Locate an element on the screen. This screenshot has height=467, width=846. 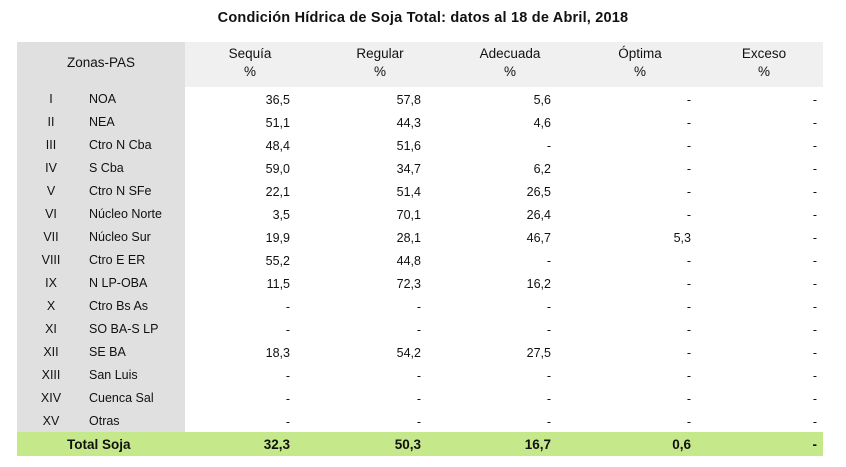
table-row: XI SO BA-S LP - - - - - is located at coordinates (420, 328).